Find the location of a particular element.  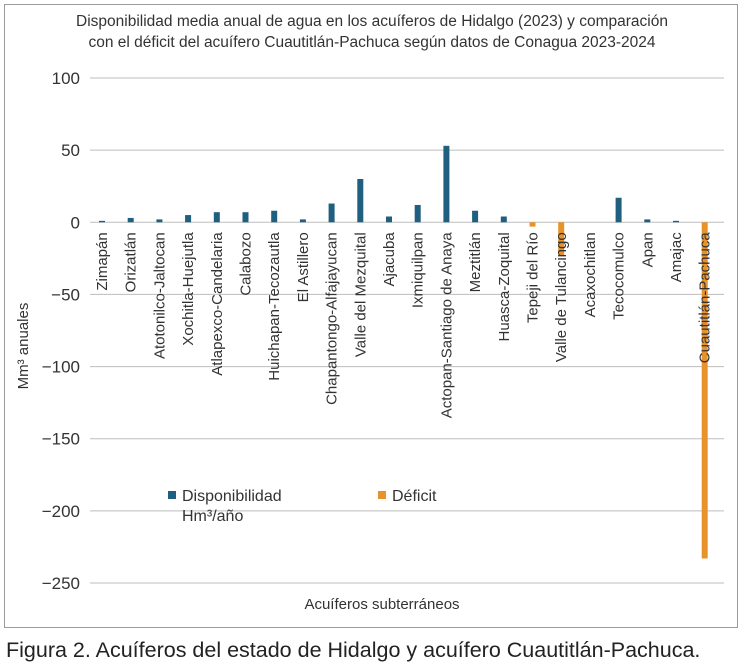

bar-deficit-tepeji-del-rio is located at coordinates (532, 224).